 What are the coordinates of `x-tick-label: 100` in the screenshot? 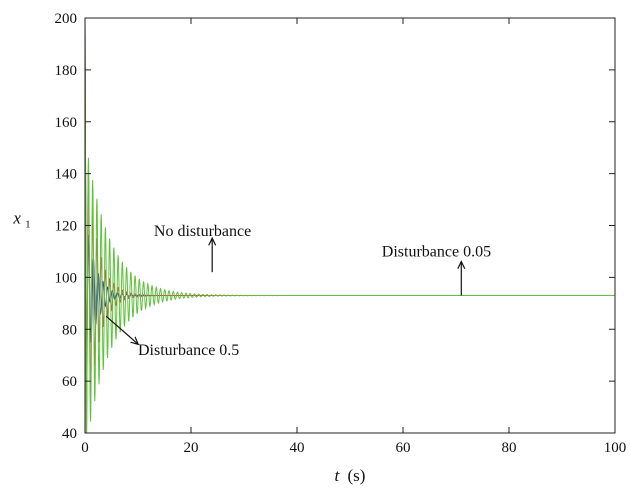 It's located at (615, 448).